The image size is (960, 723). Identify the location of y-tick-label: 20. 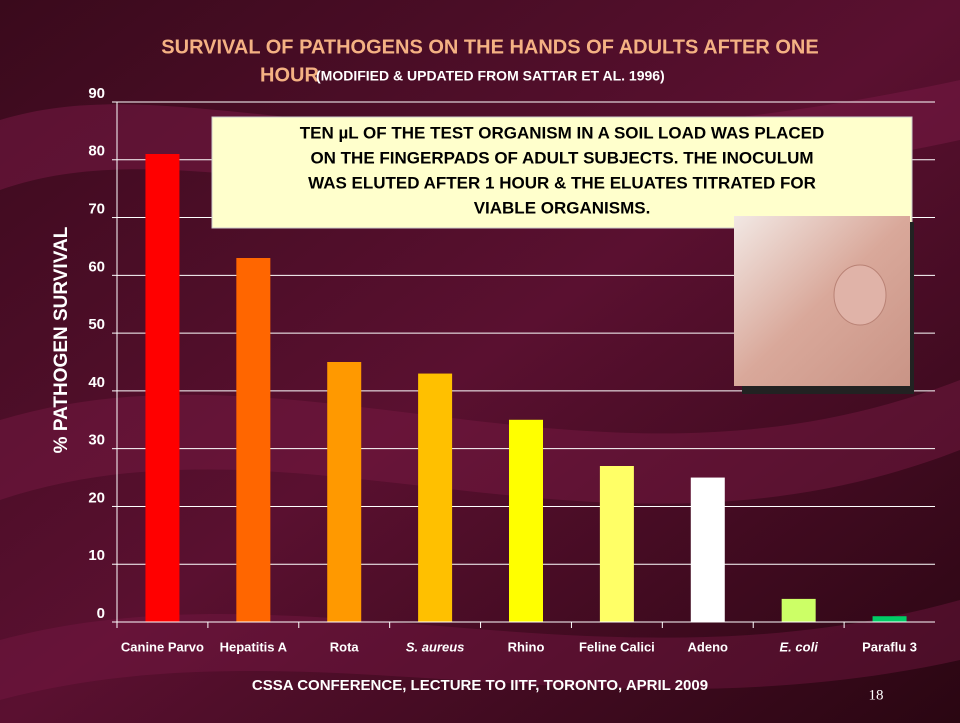
(96, 497).